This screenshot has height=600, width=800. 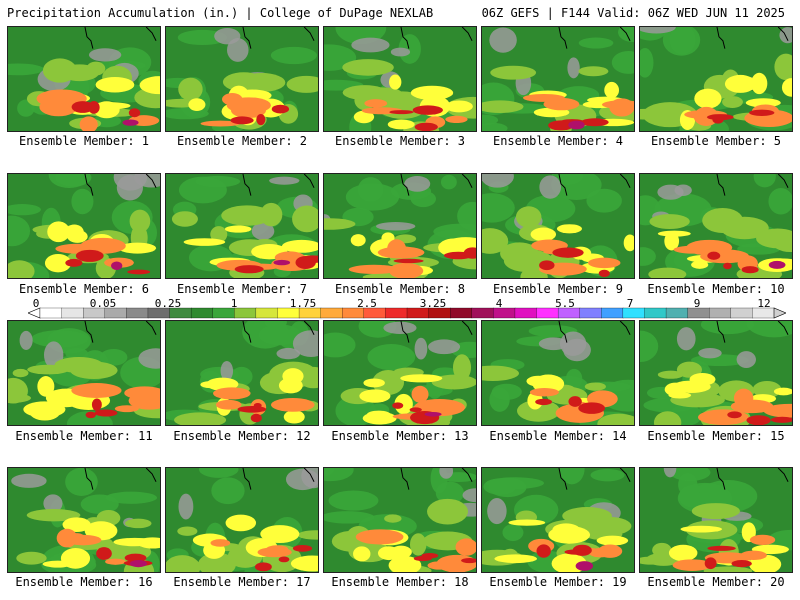 What do you see at coordinates (779, 313) in the screenshot?
I see `colorbar-max-arrow` at bounding box center [779, 313].